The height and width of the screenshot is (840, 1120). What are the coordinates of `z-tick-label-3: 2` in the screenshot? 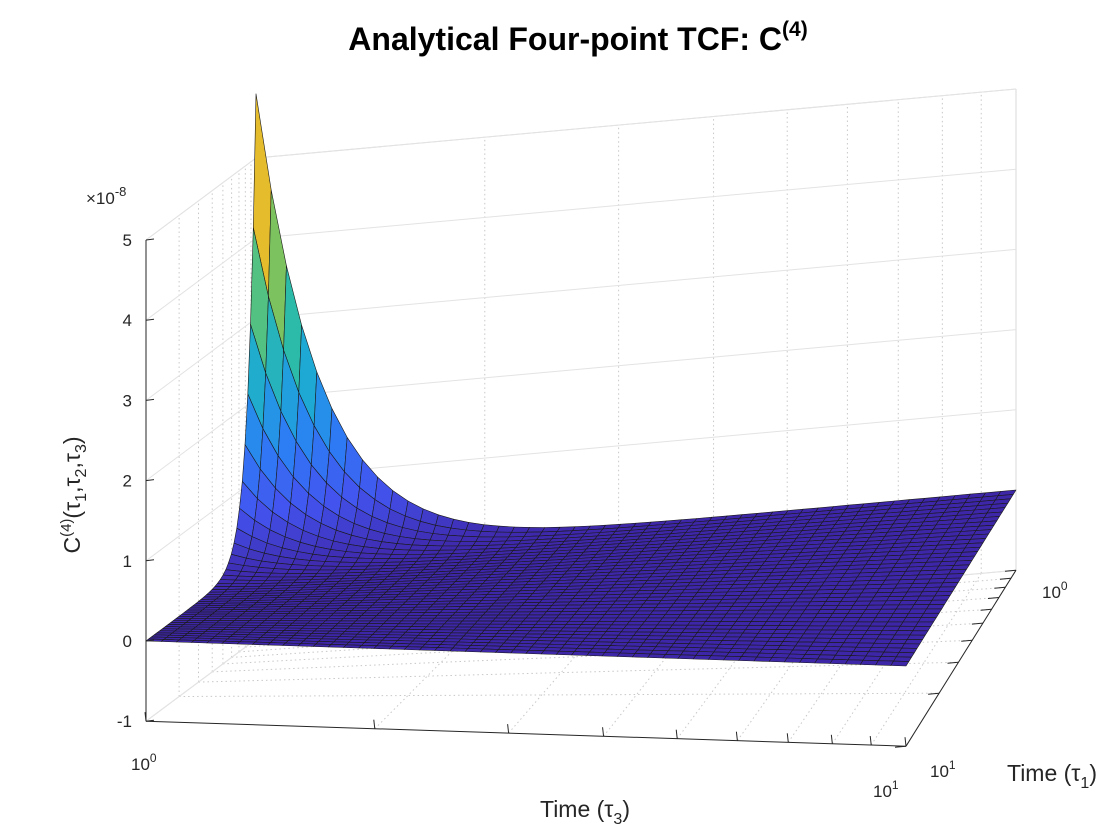 It's located at (127, 481).